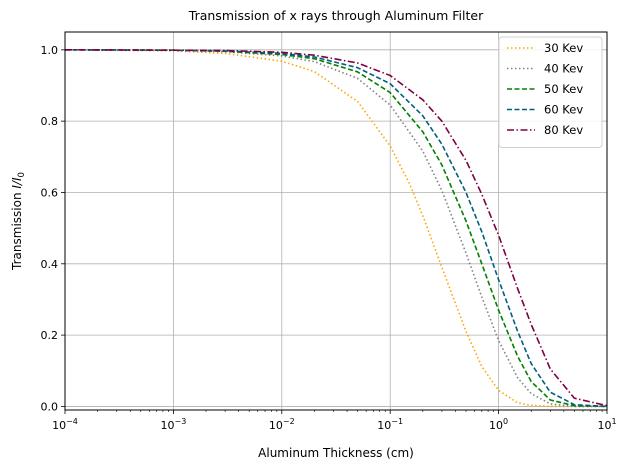 The height and width of the screenshot is (470, 630). What do you see at coordinates (65, 424) in the screenshot?
I see `x-tick-label: 10⁻⁴` at bounding box center [65, 424].